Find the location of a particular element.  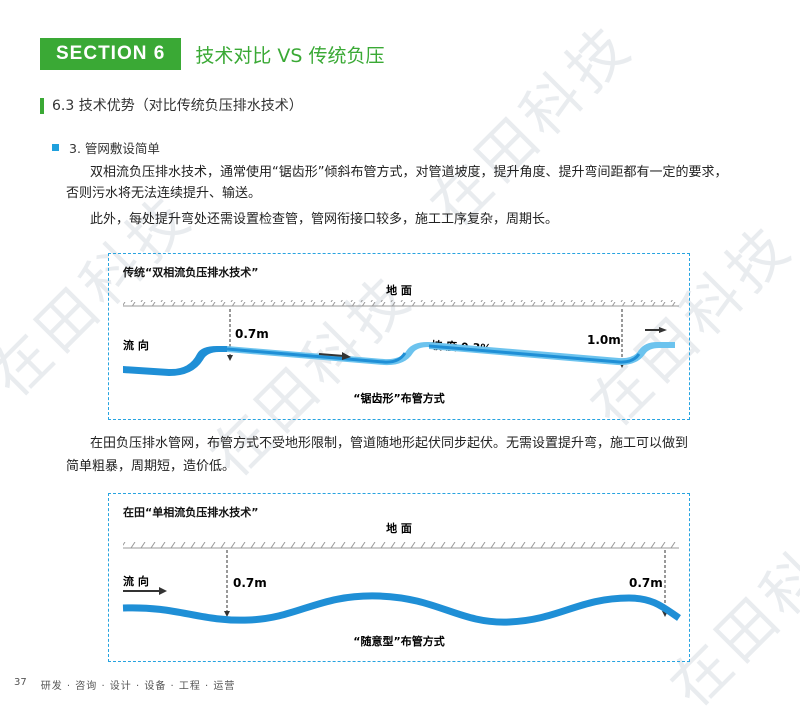

bullet-item: 3. 管网敷设简单 is located at coordinates (106, 147).